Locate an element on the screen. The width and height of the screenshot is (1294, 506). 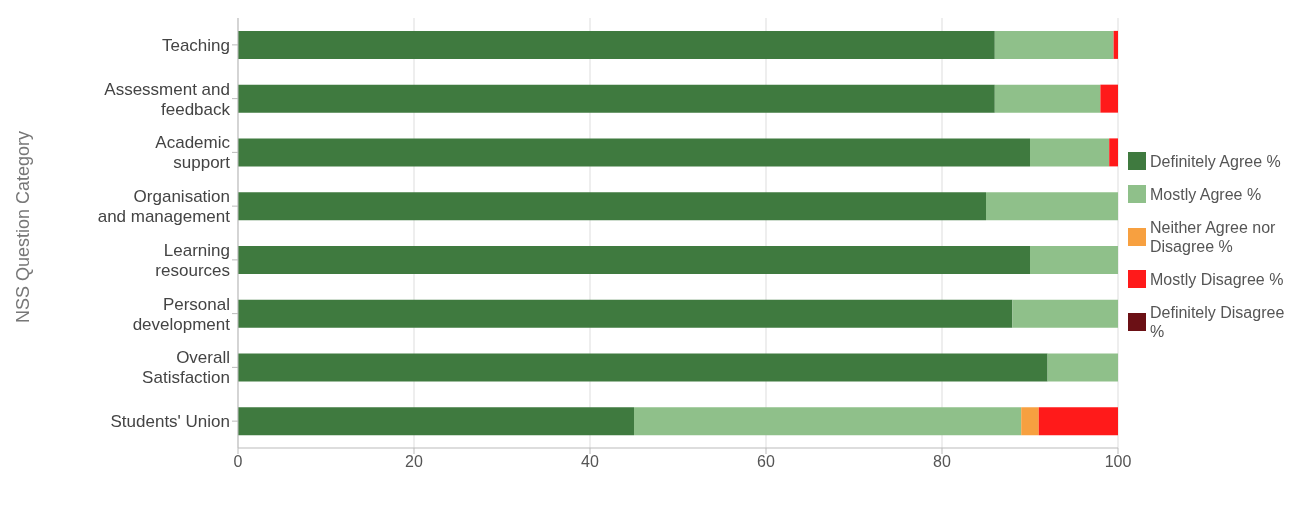
x-tick-label: 20 is located at coordinates (414, 462).